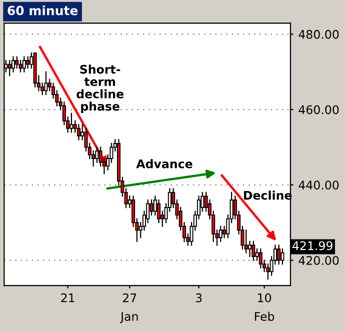  I want to click on y-tick-label: 440.00, so click(318, 185).